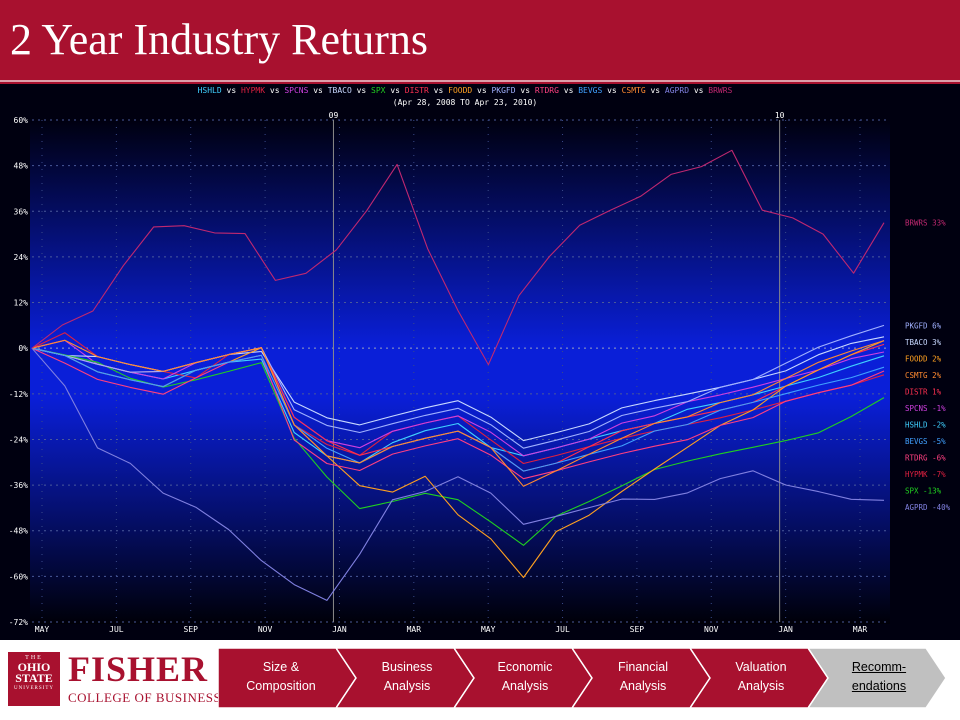 The image size is (960, 720). Describe the element at coordinates (923, 342) in the screenshot. I see `end-label-tbaco: TBACO 3%` at that location.